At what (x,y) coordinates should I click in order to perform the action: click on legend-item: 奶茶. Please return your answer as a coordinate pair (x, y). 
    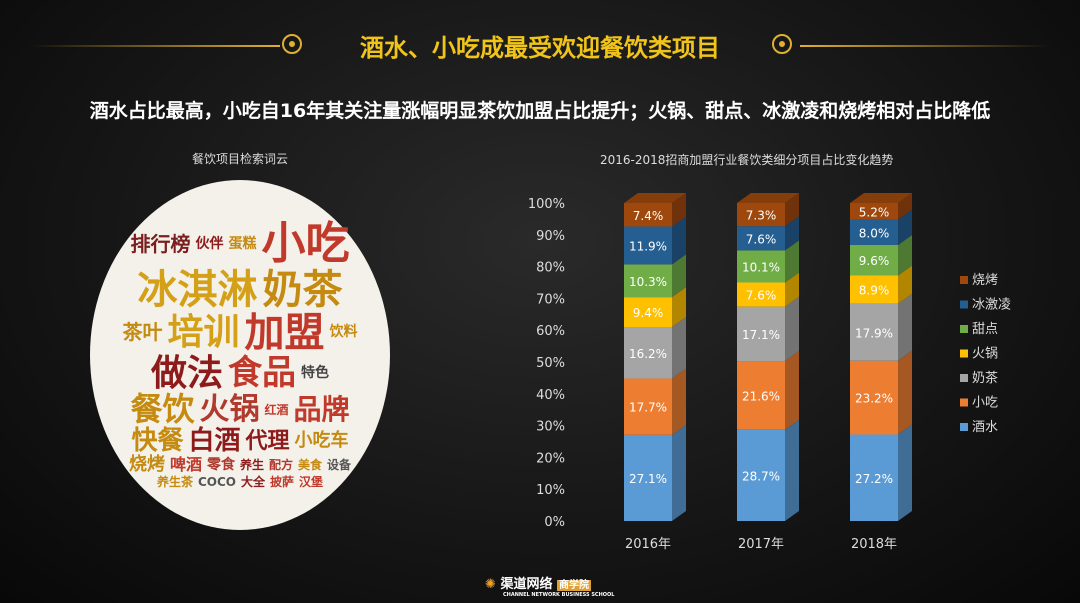
    Looking at the image, I should click on (985, 378).